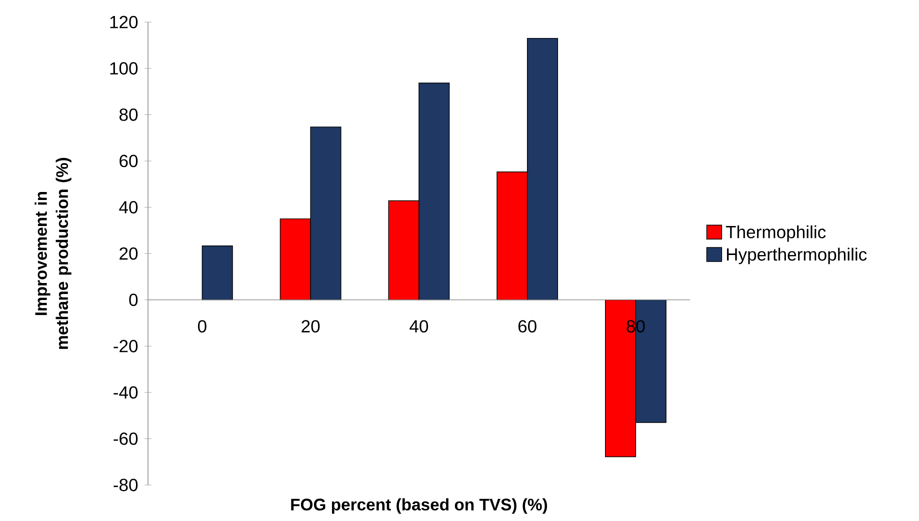 This screenshot has width=919, height=521. I want to click on y-tick-label: 20, so click(129, 253).